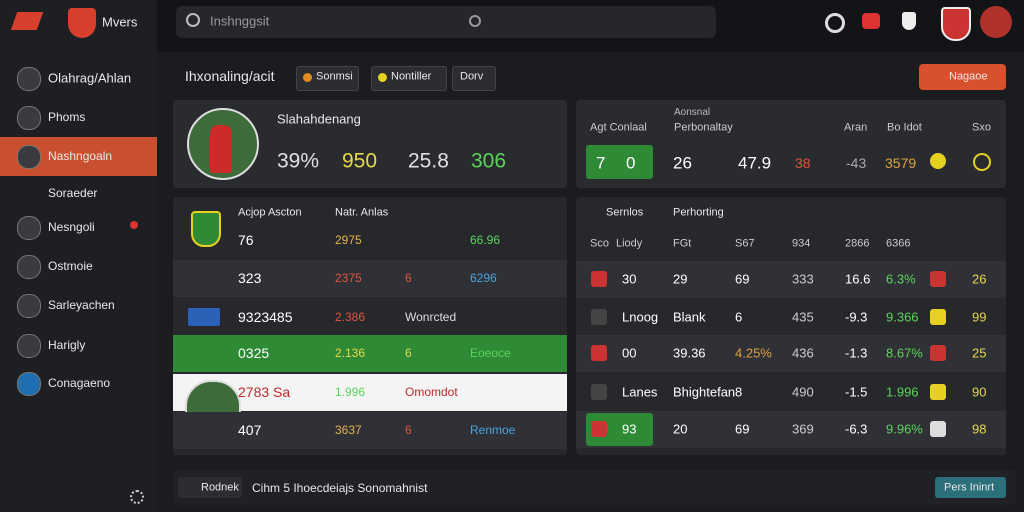 The width and height of the screenshot is (1024, 512). What do you see at coordinates (493, 430) in the screenshot?
I see `table-cell: Renmoe` at bounding box center [493, 430].